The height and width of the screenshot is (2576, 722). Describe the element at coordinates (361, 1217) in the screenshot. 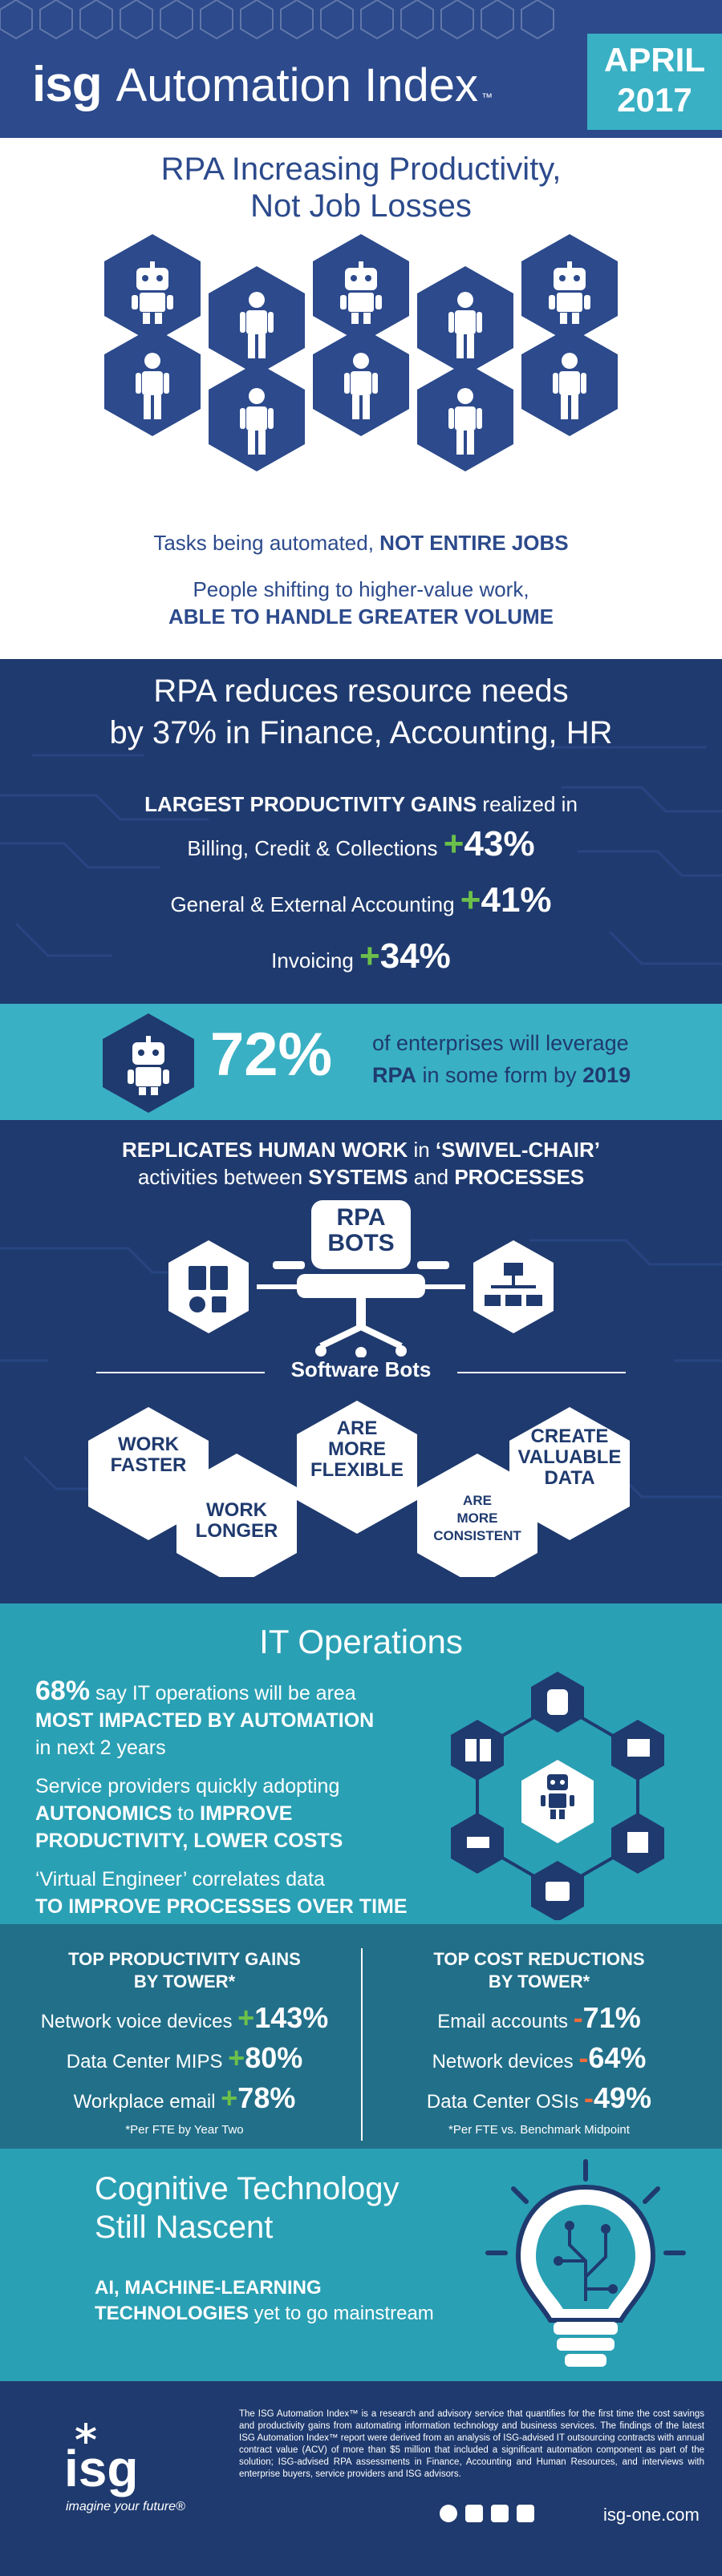

I see `rpa-label: RPA` at that location.